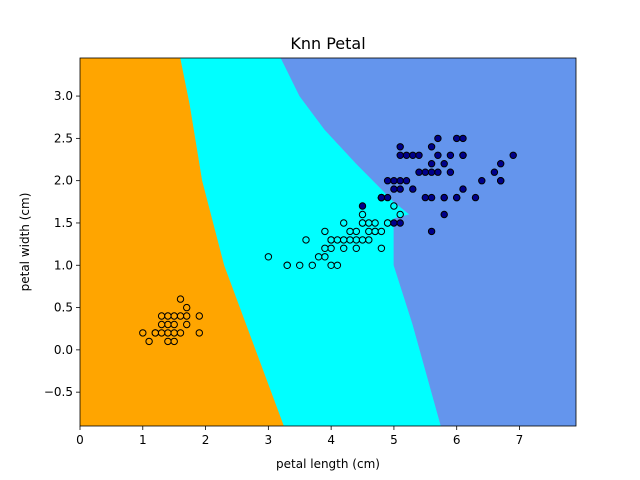 The image size is (640, 480). I want to click on y-tick-label: 0.0, so click(63, 350).